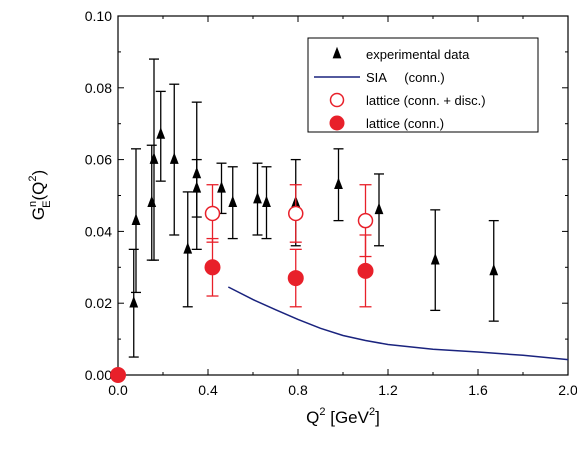 The image size is (577, 449). I want to click on legend-marker-open-circle, so click(337, 100).